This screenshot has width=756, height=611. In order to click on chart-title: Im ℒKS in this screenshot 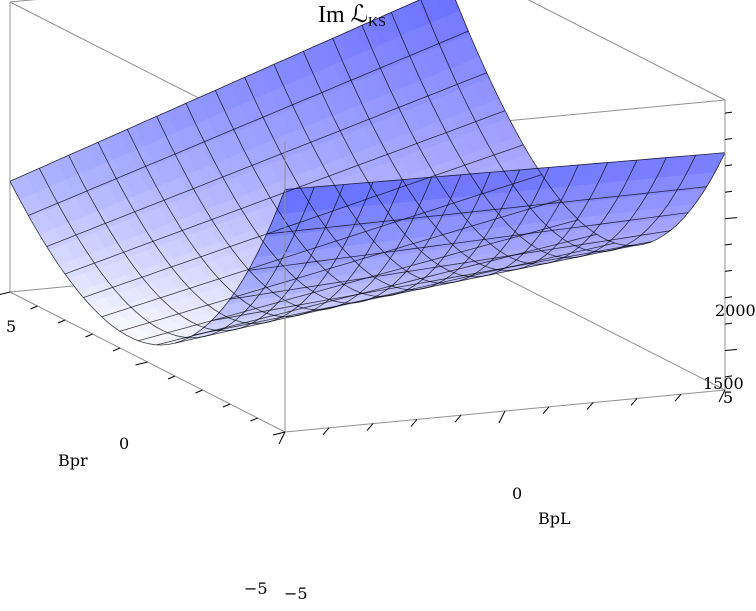, I will do `click(352, 16)`.